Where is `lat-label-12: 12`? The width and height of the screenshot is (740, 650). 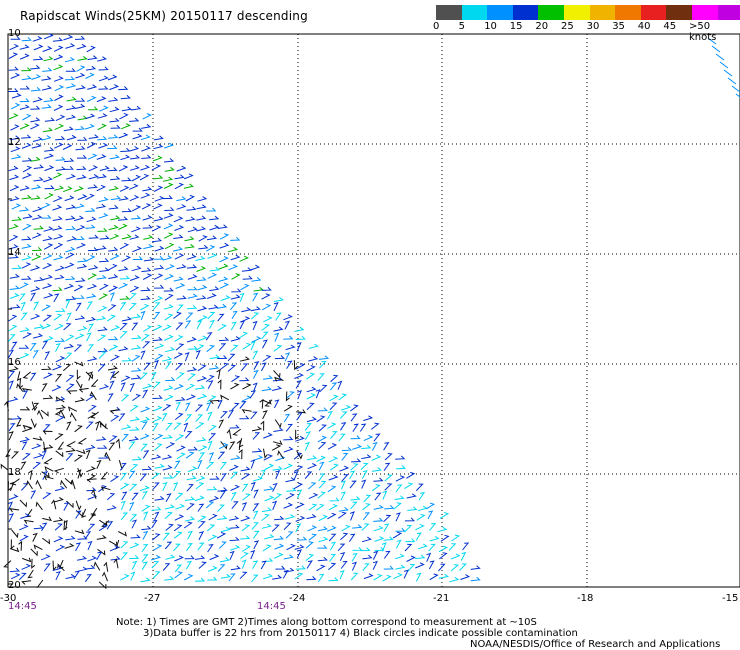 lat-label-12: 12 is located at coordinates (14, 142).